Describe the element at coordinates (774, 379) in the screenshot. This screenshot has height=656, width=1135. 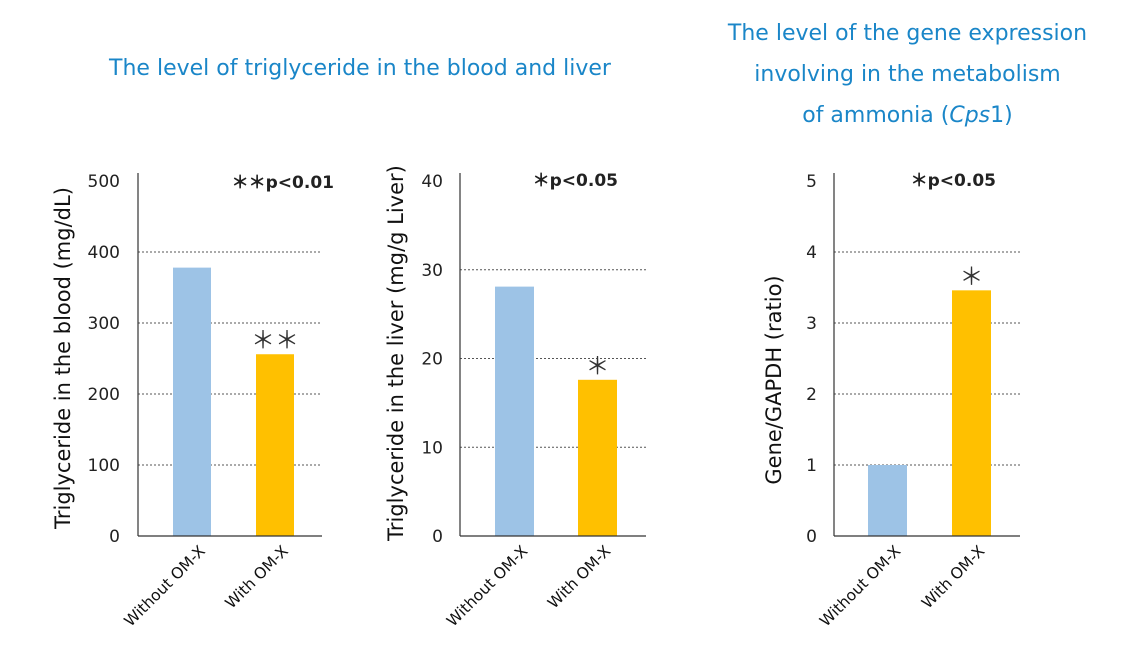
I see `y-axis-label: Gene/GAPDH (ratio)` at that location.